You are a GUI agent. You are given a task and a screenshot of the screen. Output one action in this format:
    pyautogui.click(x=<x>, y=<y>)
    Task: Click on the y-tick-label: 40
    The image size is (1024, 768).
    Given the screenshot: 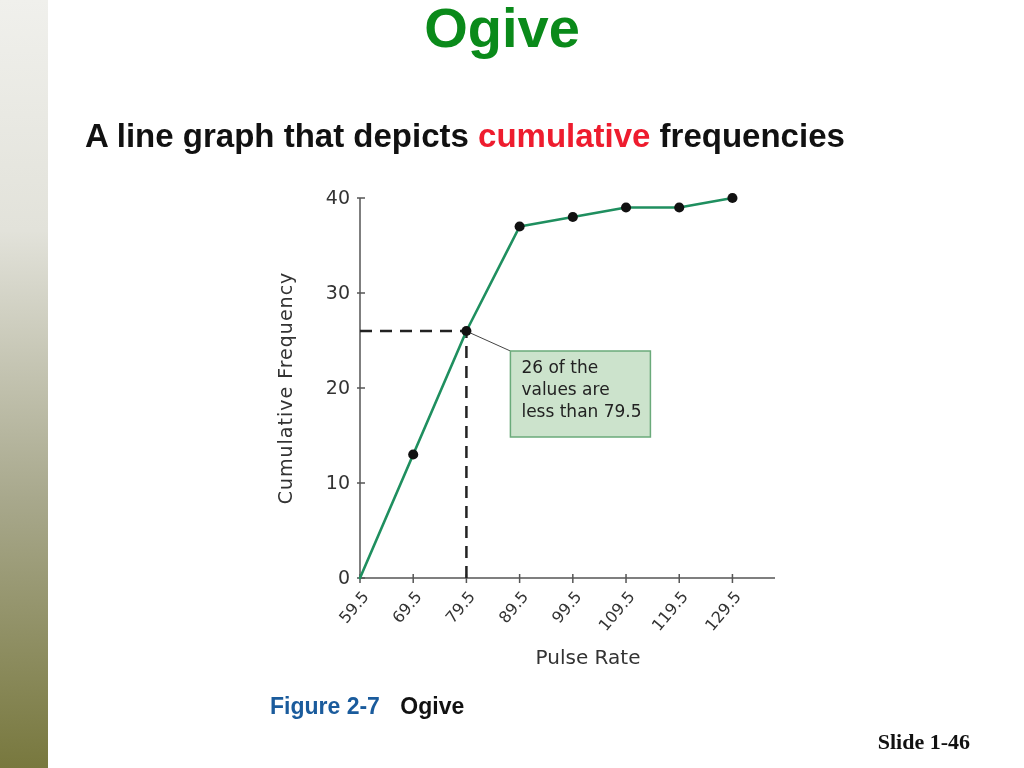 What is the action you would take?
    pyautogui.click(x=337, y=196)
    